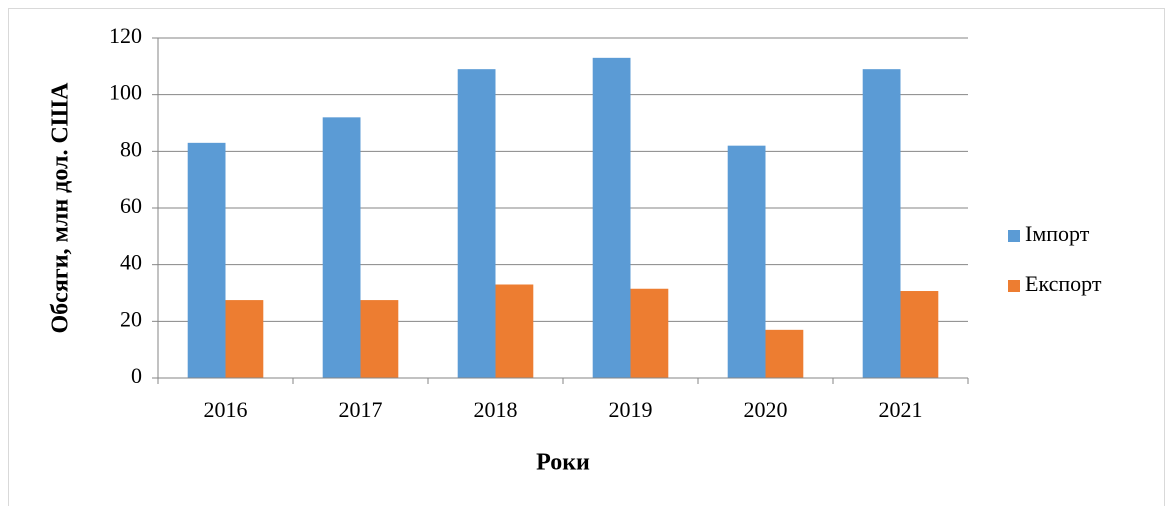  Describe the element at coordinates (563, 463) in the screenshot. I see `x-axis-title: Роки` at that location.